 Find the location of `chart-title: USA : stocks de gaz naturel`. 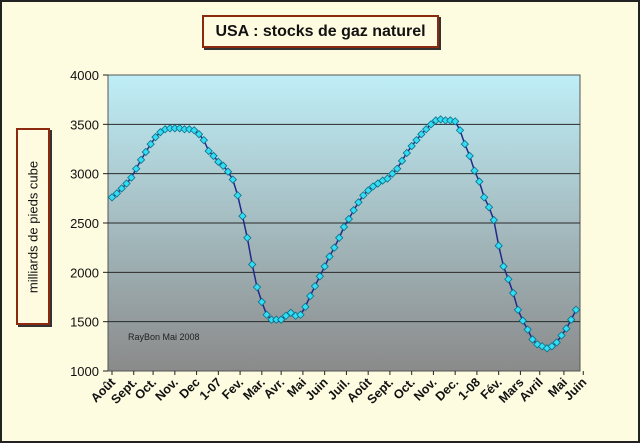

chart-title: USA : stocks de gaz naturel is located at coordinates (320, 31).